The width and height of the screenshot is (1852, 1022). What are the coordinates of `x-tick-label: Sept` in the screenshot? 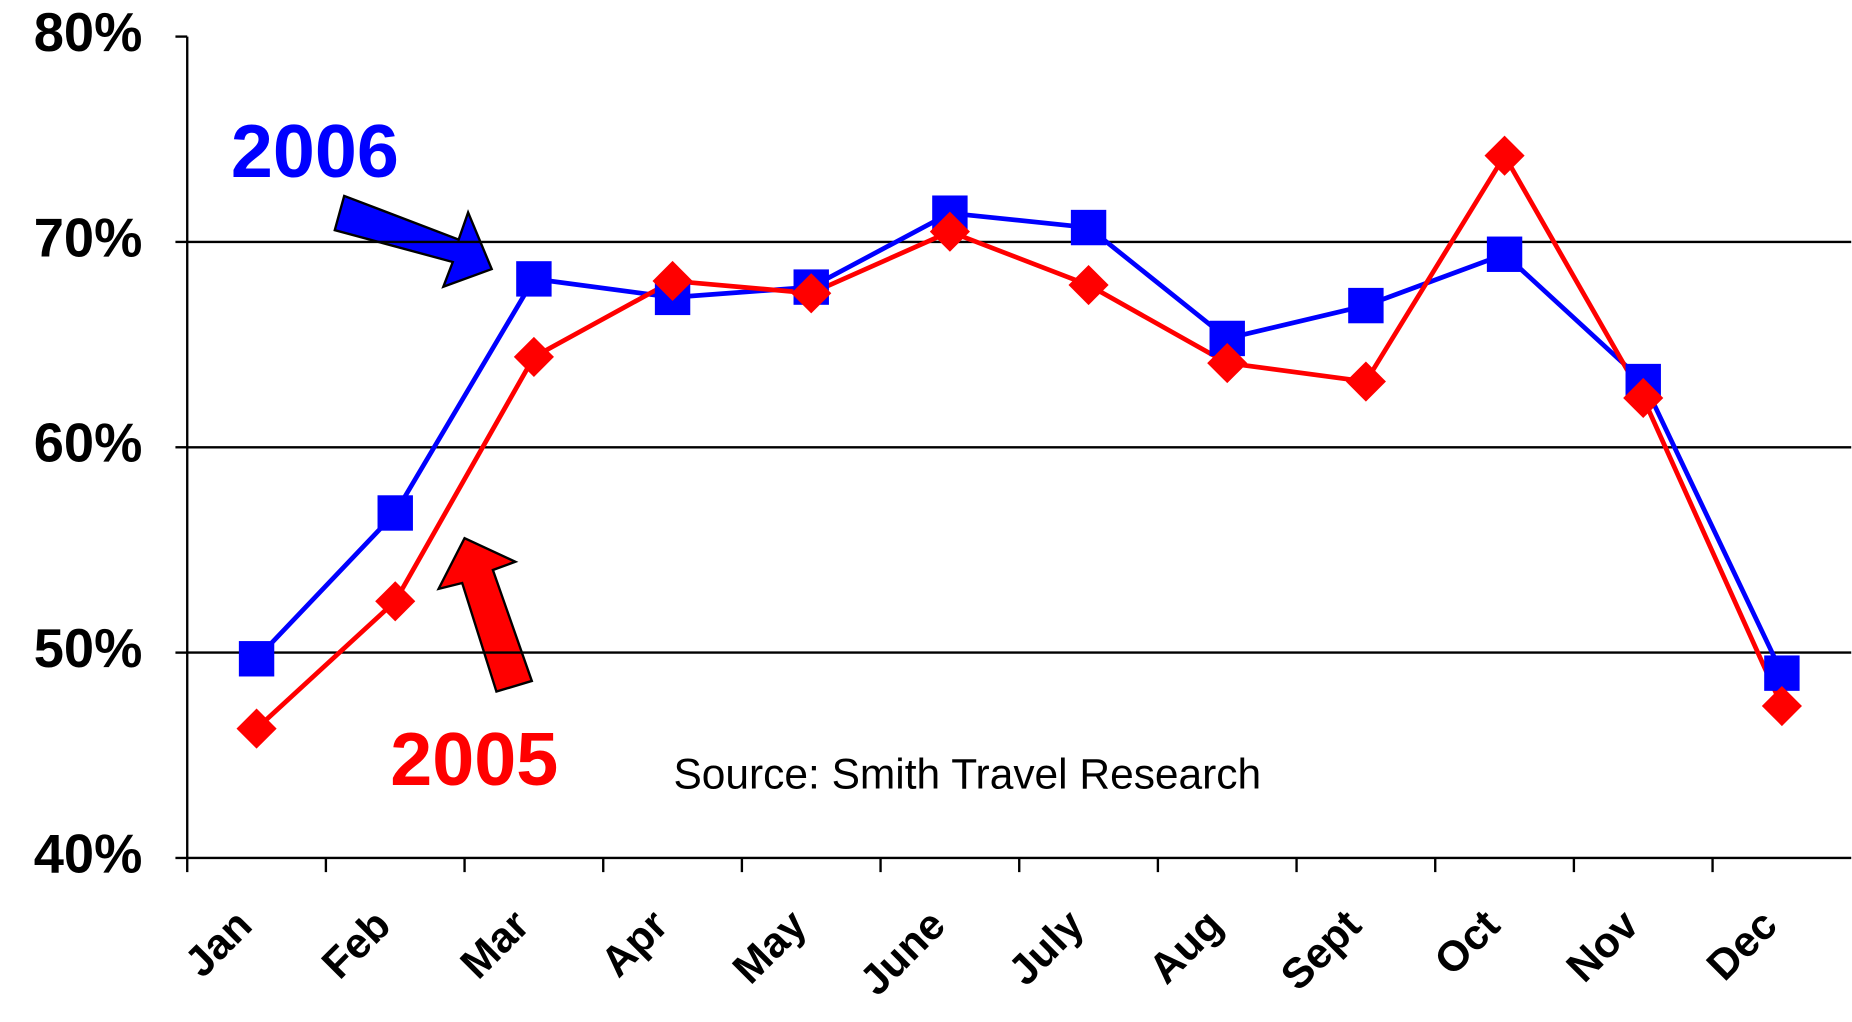 It's located at (1321, 950).